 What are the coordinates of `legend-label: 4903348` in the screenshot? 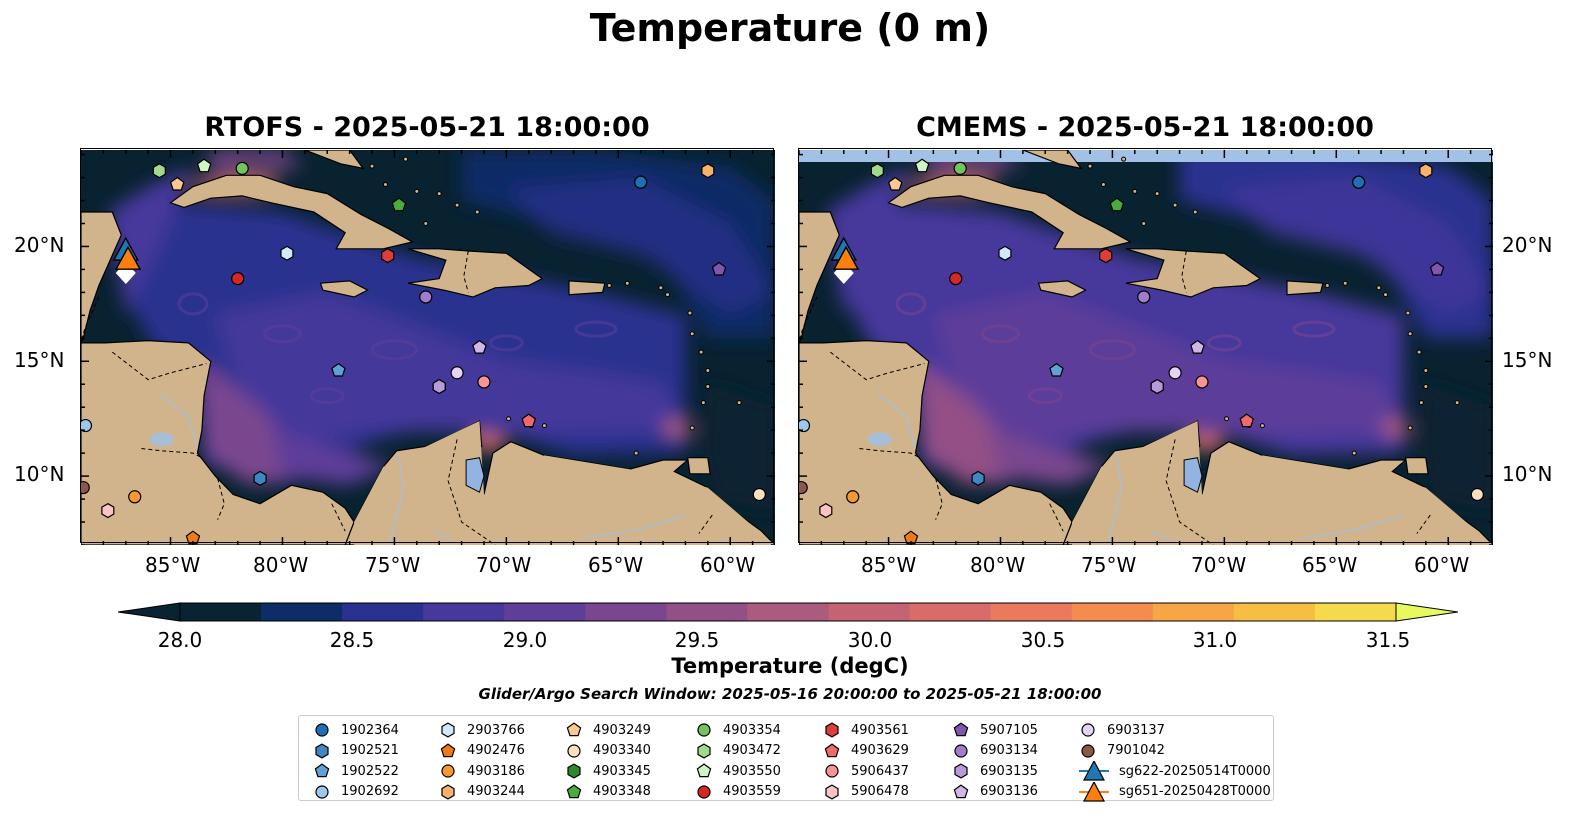 It's located at (622, 791).